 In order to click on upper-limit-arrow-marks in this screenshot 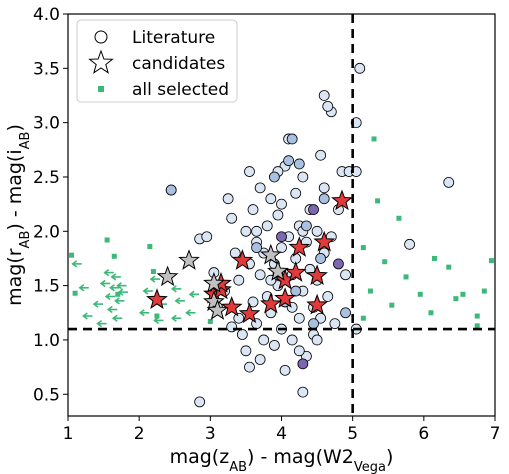, I will do `click(135, 294)`.